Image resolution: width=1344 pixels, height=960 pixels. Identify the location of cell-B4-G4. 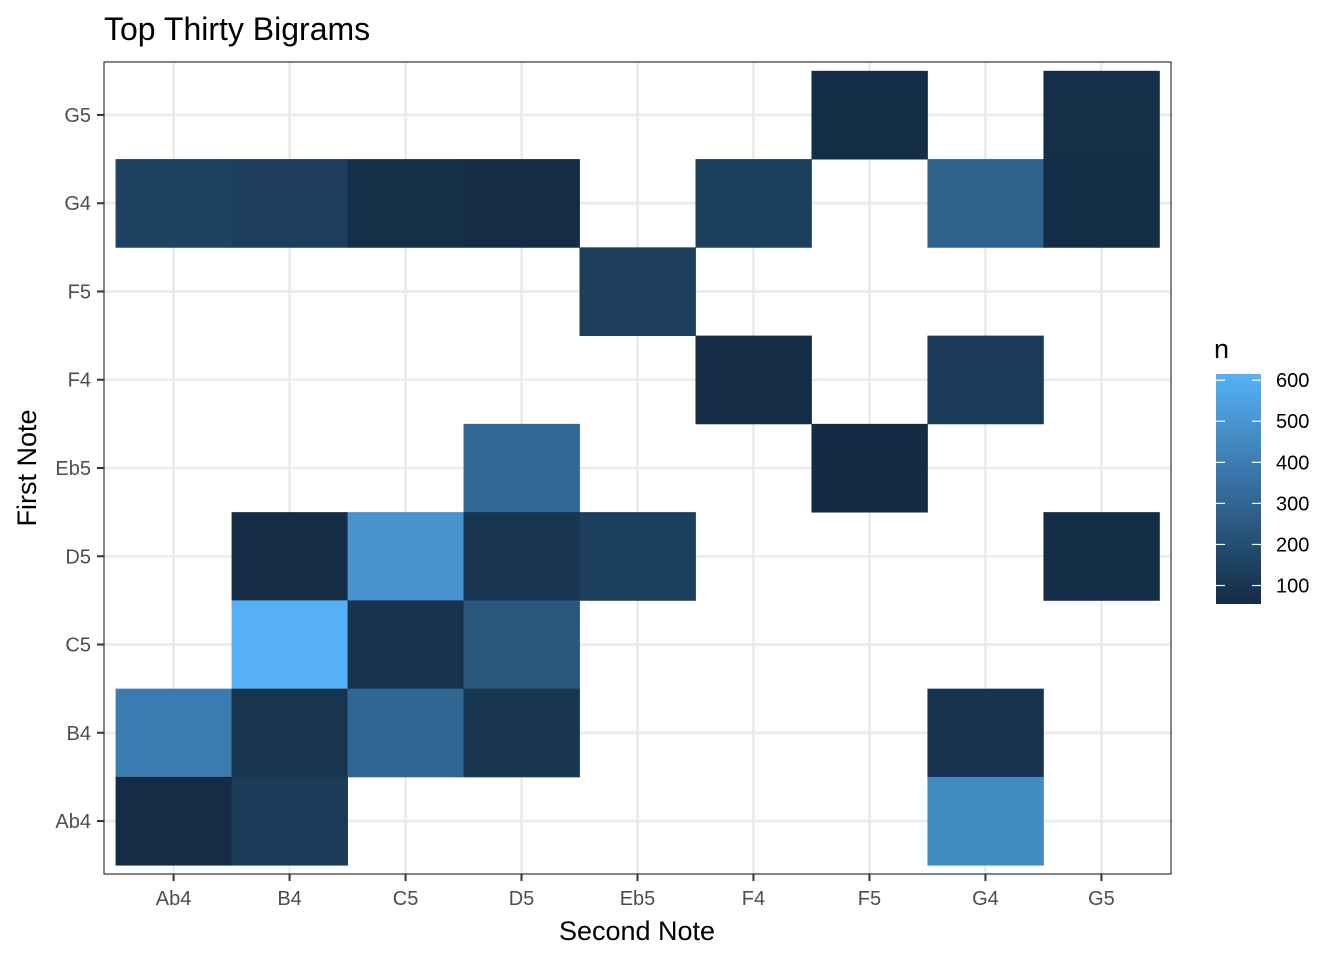
(985, 733).